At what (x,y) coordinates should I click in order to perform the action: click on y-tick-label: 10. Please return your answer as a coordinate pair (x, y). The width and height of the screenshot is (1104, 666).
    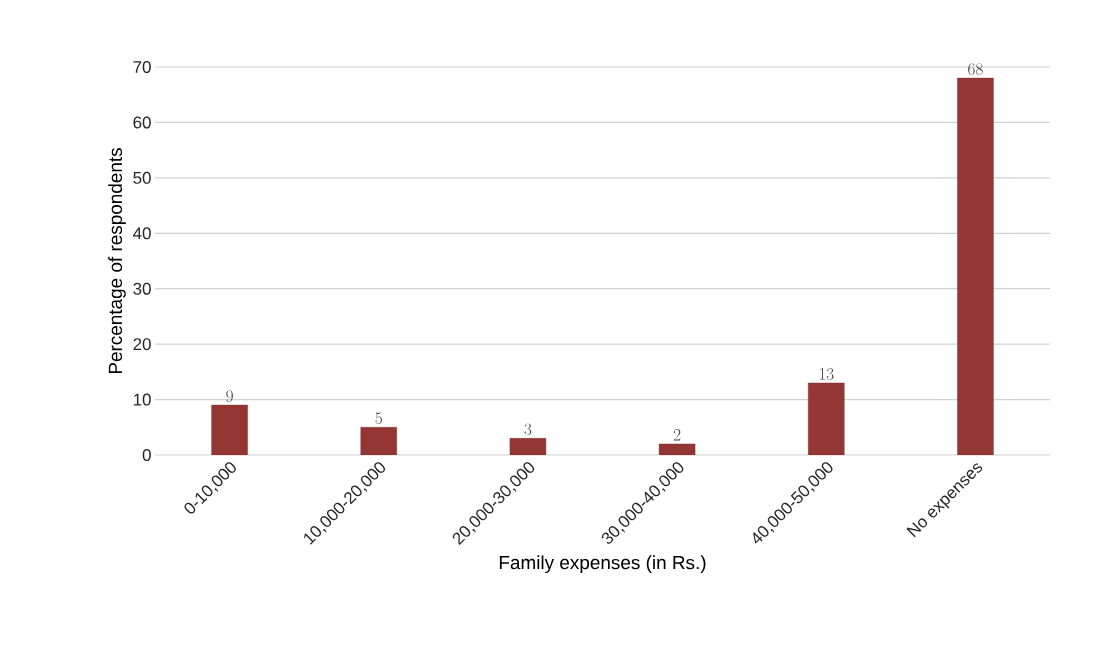
    Looking at the image, I should click on (142, 399).